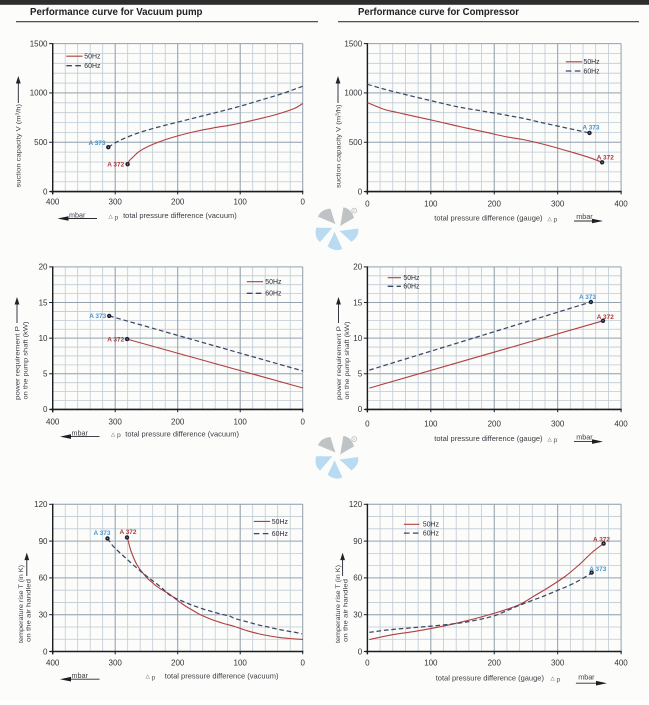 The height and width of the screenshot is (705, 649). I want to click on svg-text:Performance curve for Vacuum p: Performance curve for Vacuum pump, so click(116, 12).